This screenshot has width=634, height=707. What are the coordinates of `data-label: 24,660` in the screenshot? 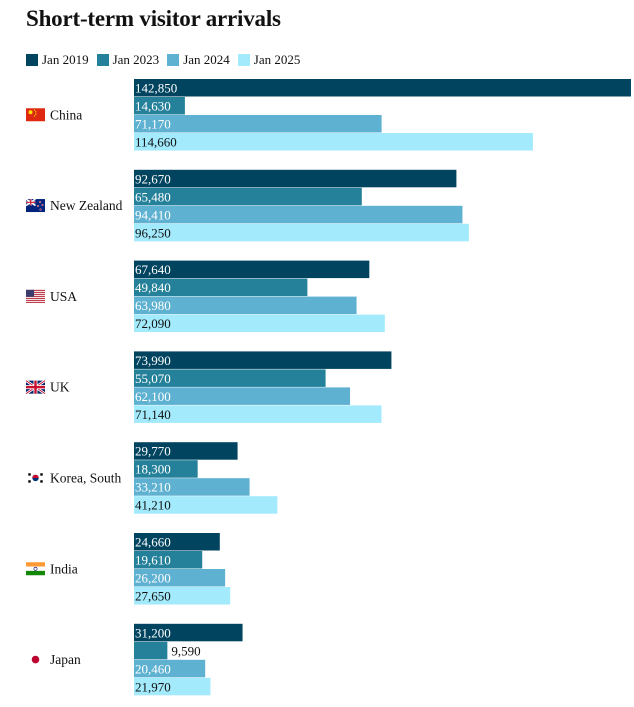 It's located at (153, 542).